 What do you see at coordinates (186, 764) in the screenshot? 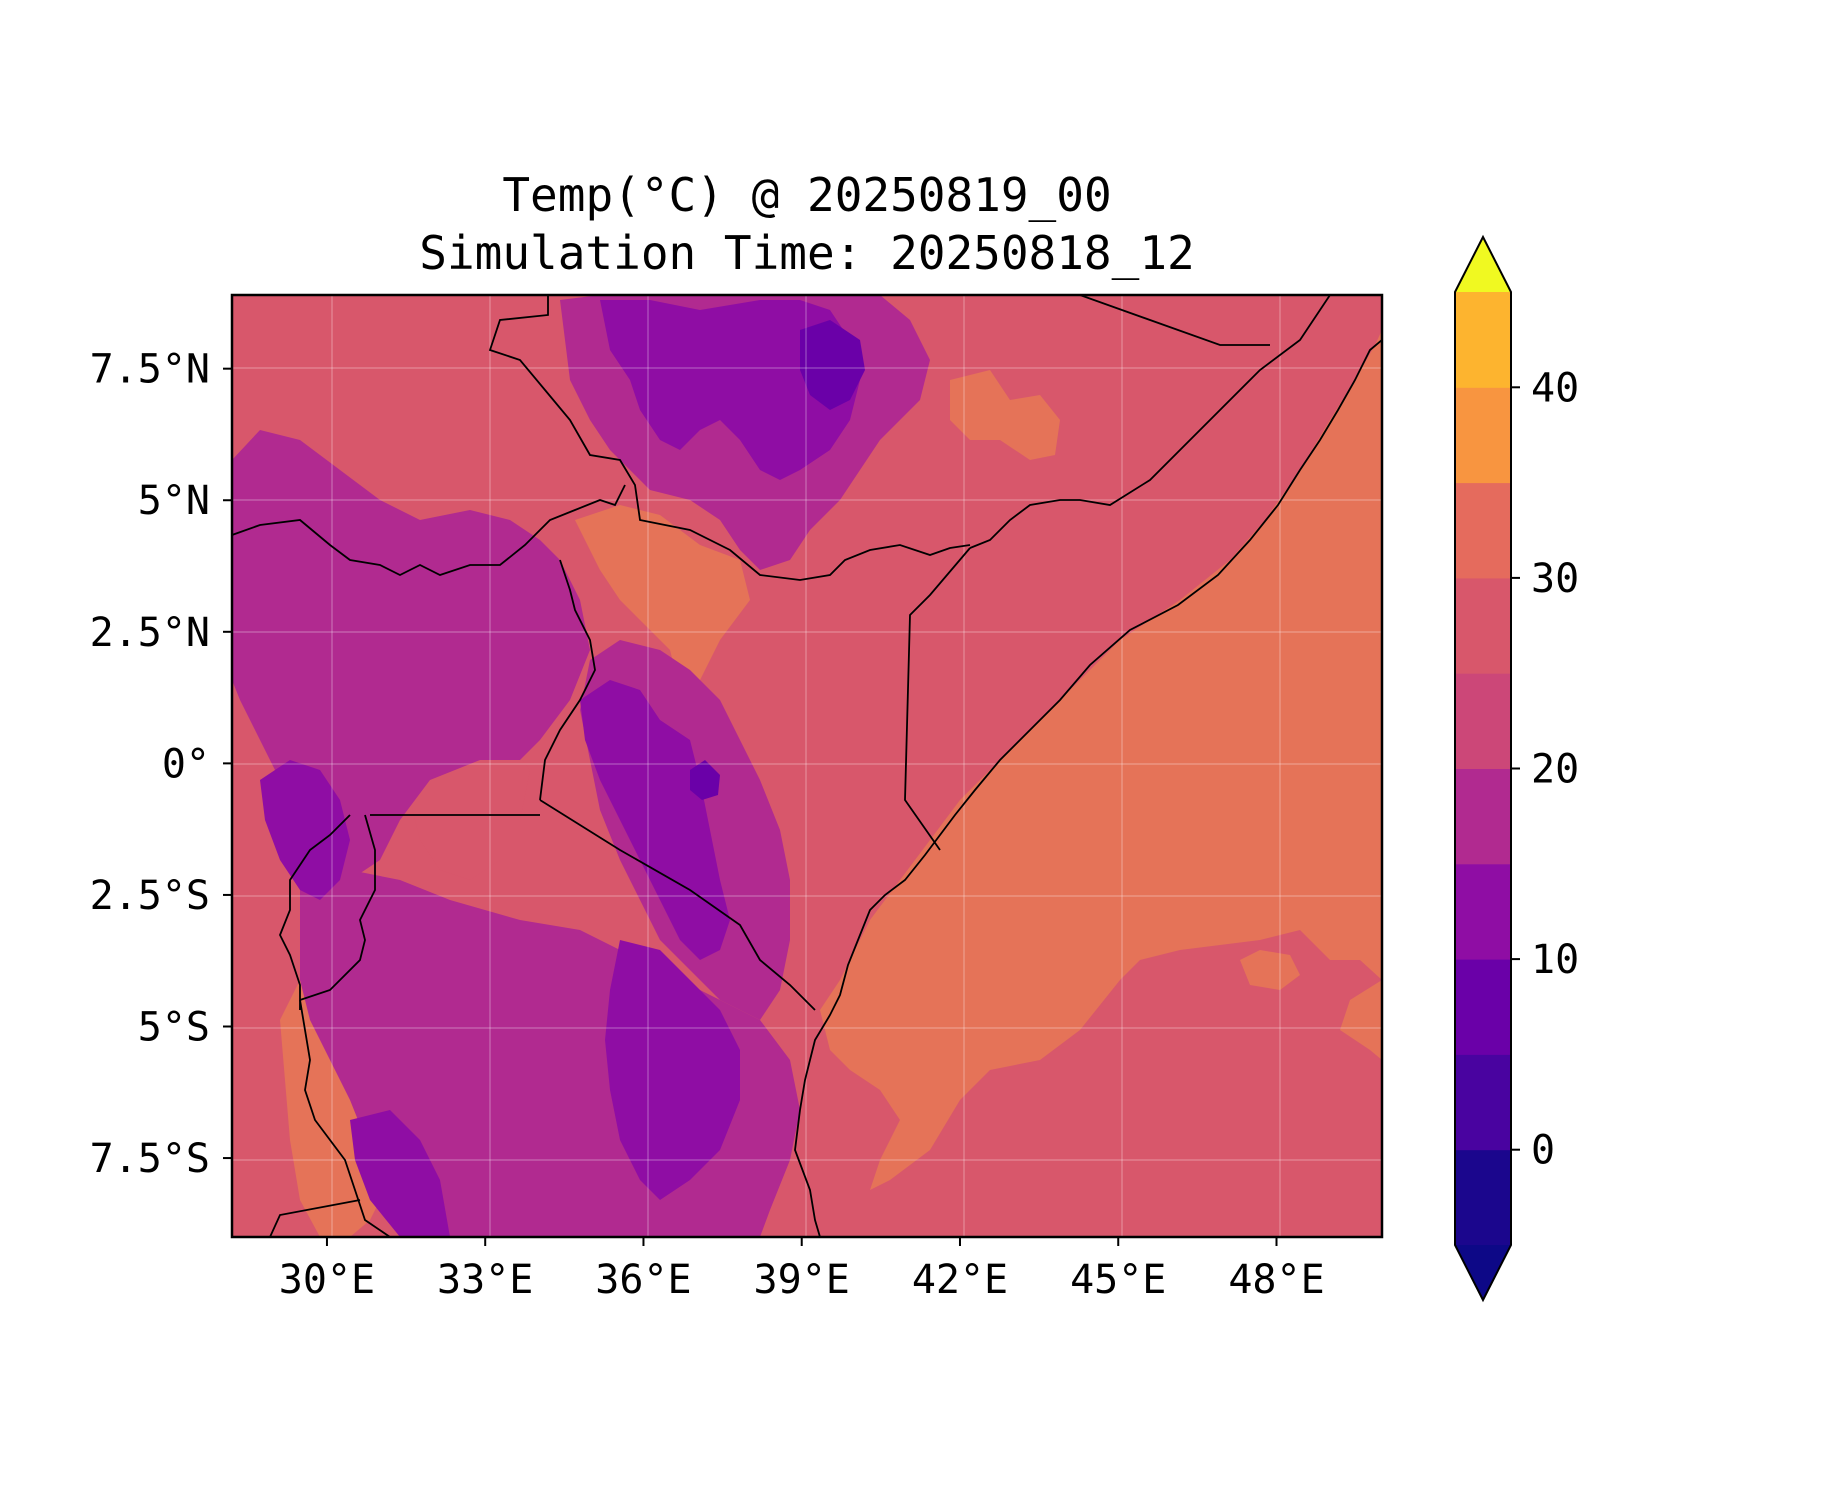
I see `y-tick-label: 0°` at bounding box center [186, 764].